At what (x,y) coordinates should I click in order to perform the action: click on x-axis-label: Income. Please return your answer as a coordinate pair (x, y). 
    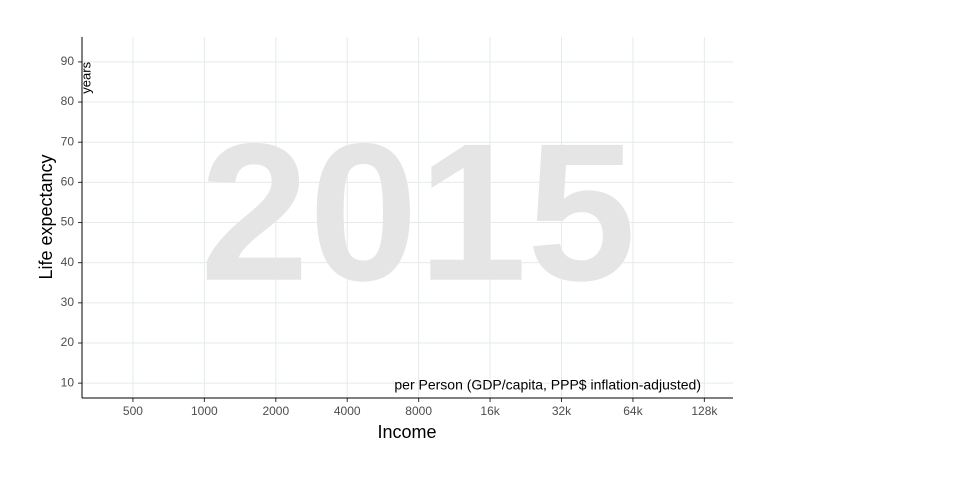
    Looking at the image, I should click on (406, 432).